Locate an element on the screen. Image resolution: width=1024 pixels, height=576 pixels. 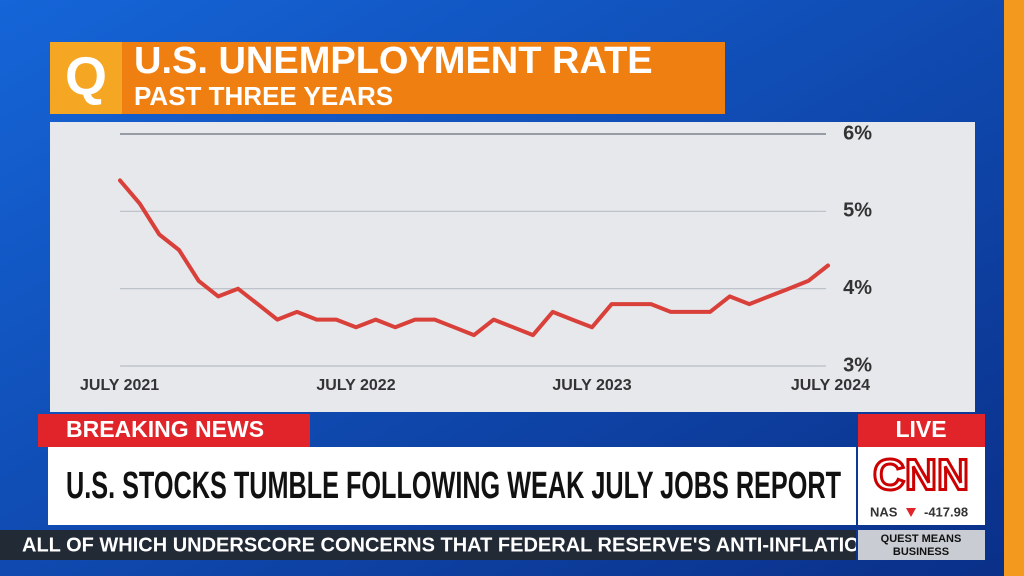
chart-title: U.S. UNEMPLOYMENT RATE is located at coordinates (393, 61).